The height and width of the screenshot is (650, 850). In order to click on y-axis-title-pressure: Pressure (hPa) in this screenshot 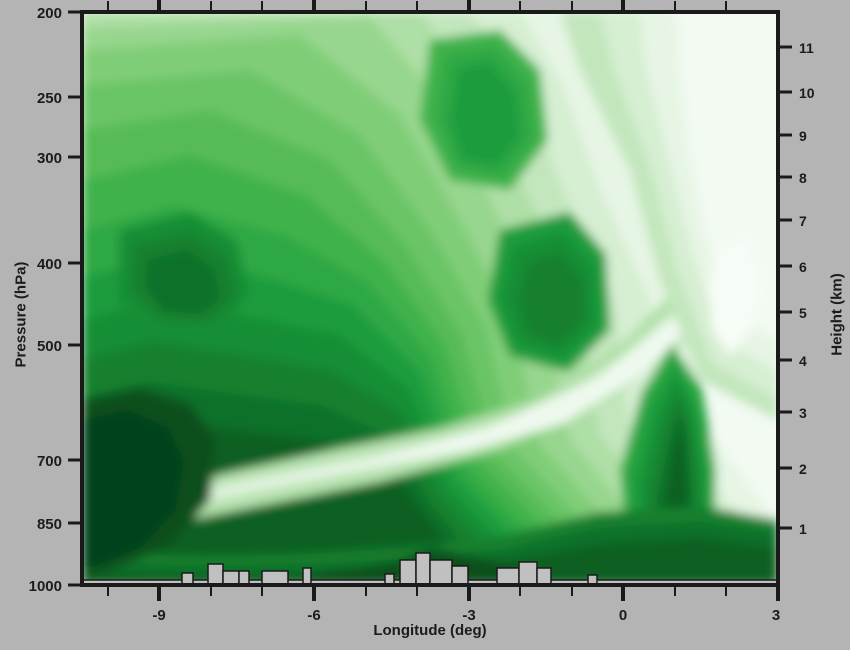, I will do `click(21, 314)`.